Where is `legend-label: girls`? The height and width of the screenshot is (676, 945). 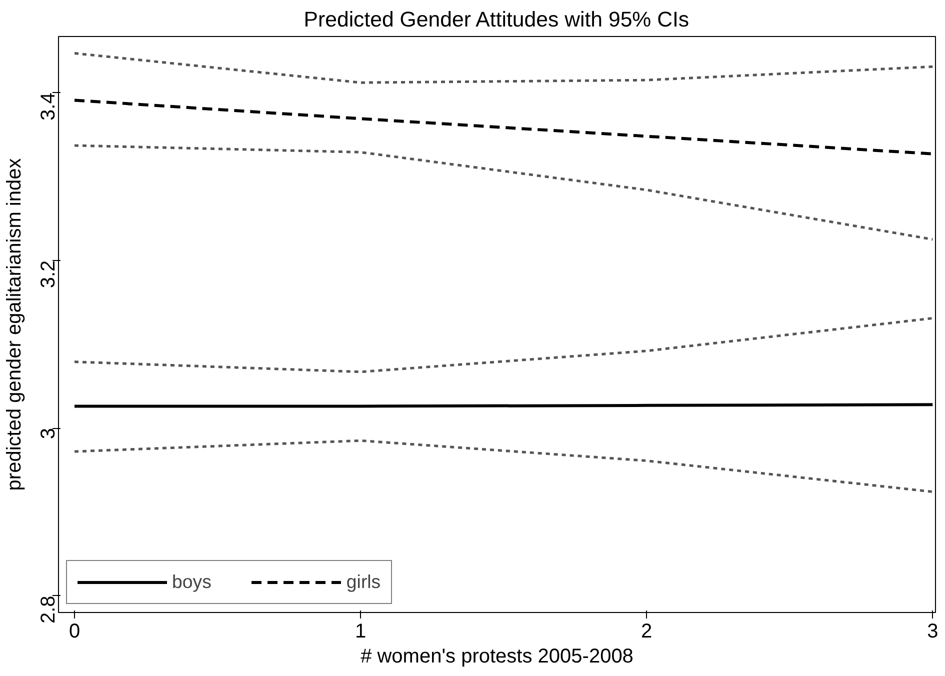
legend-label: girls is located at coordinates (363, 582).